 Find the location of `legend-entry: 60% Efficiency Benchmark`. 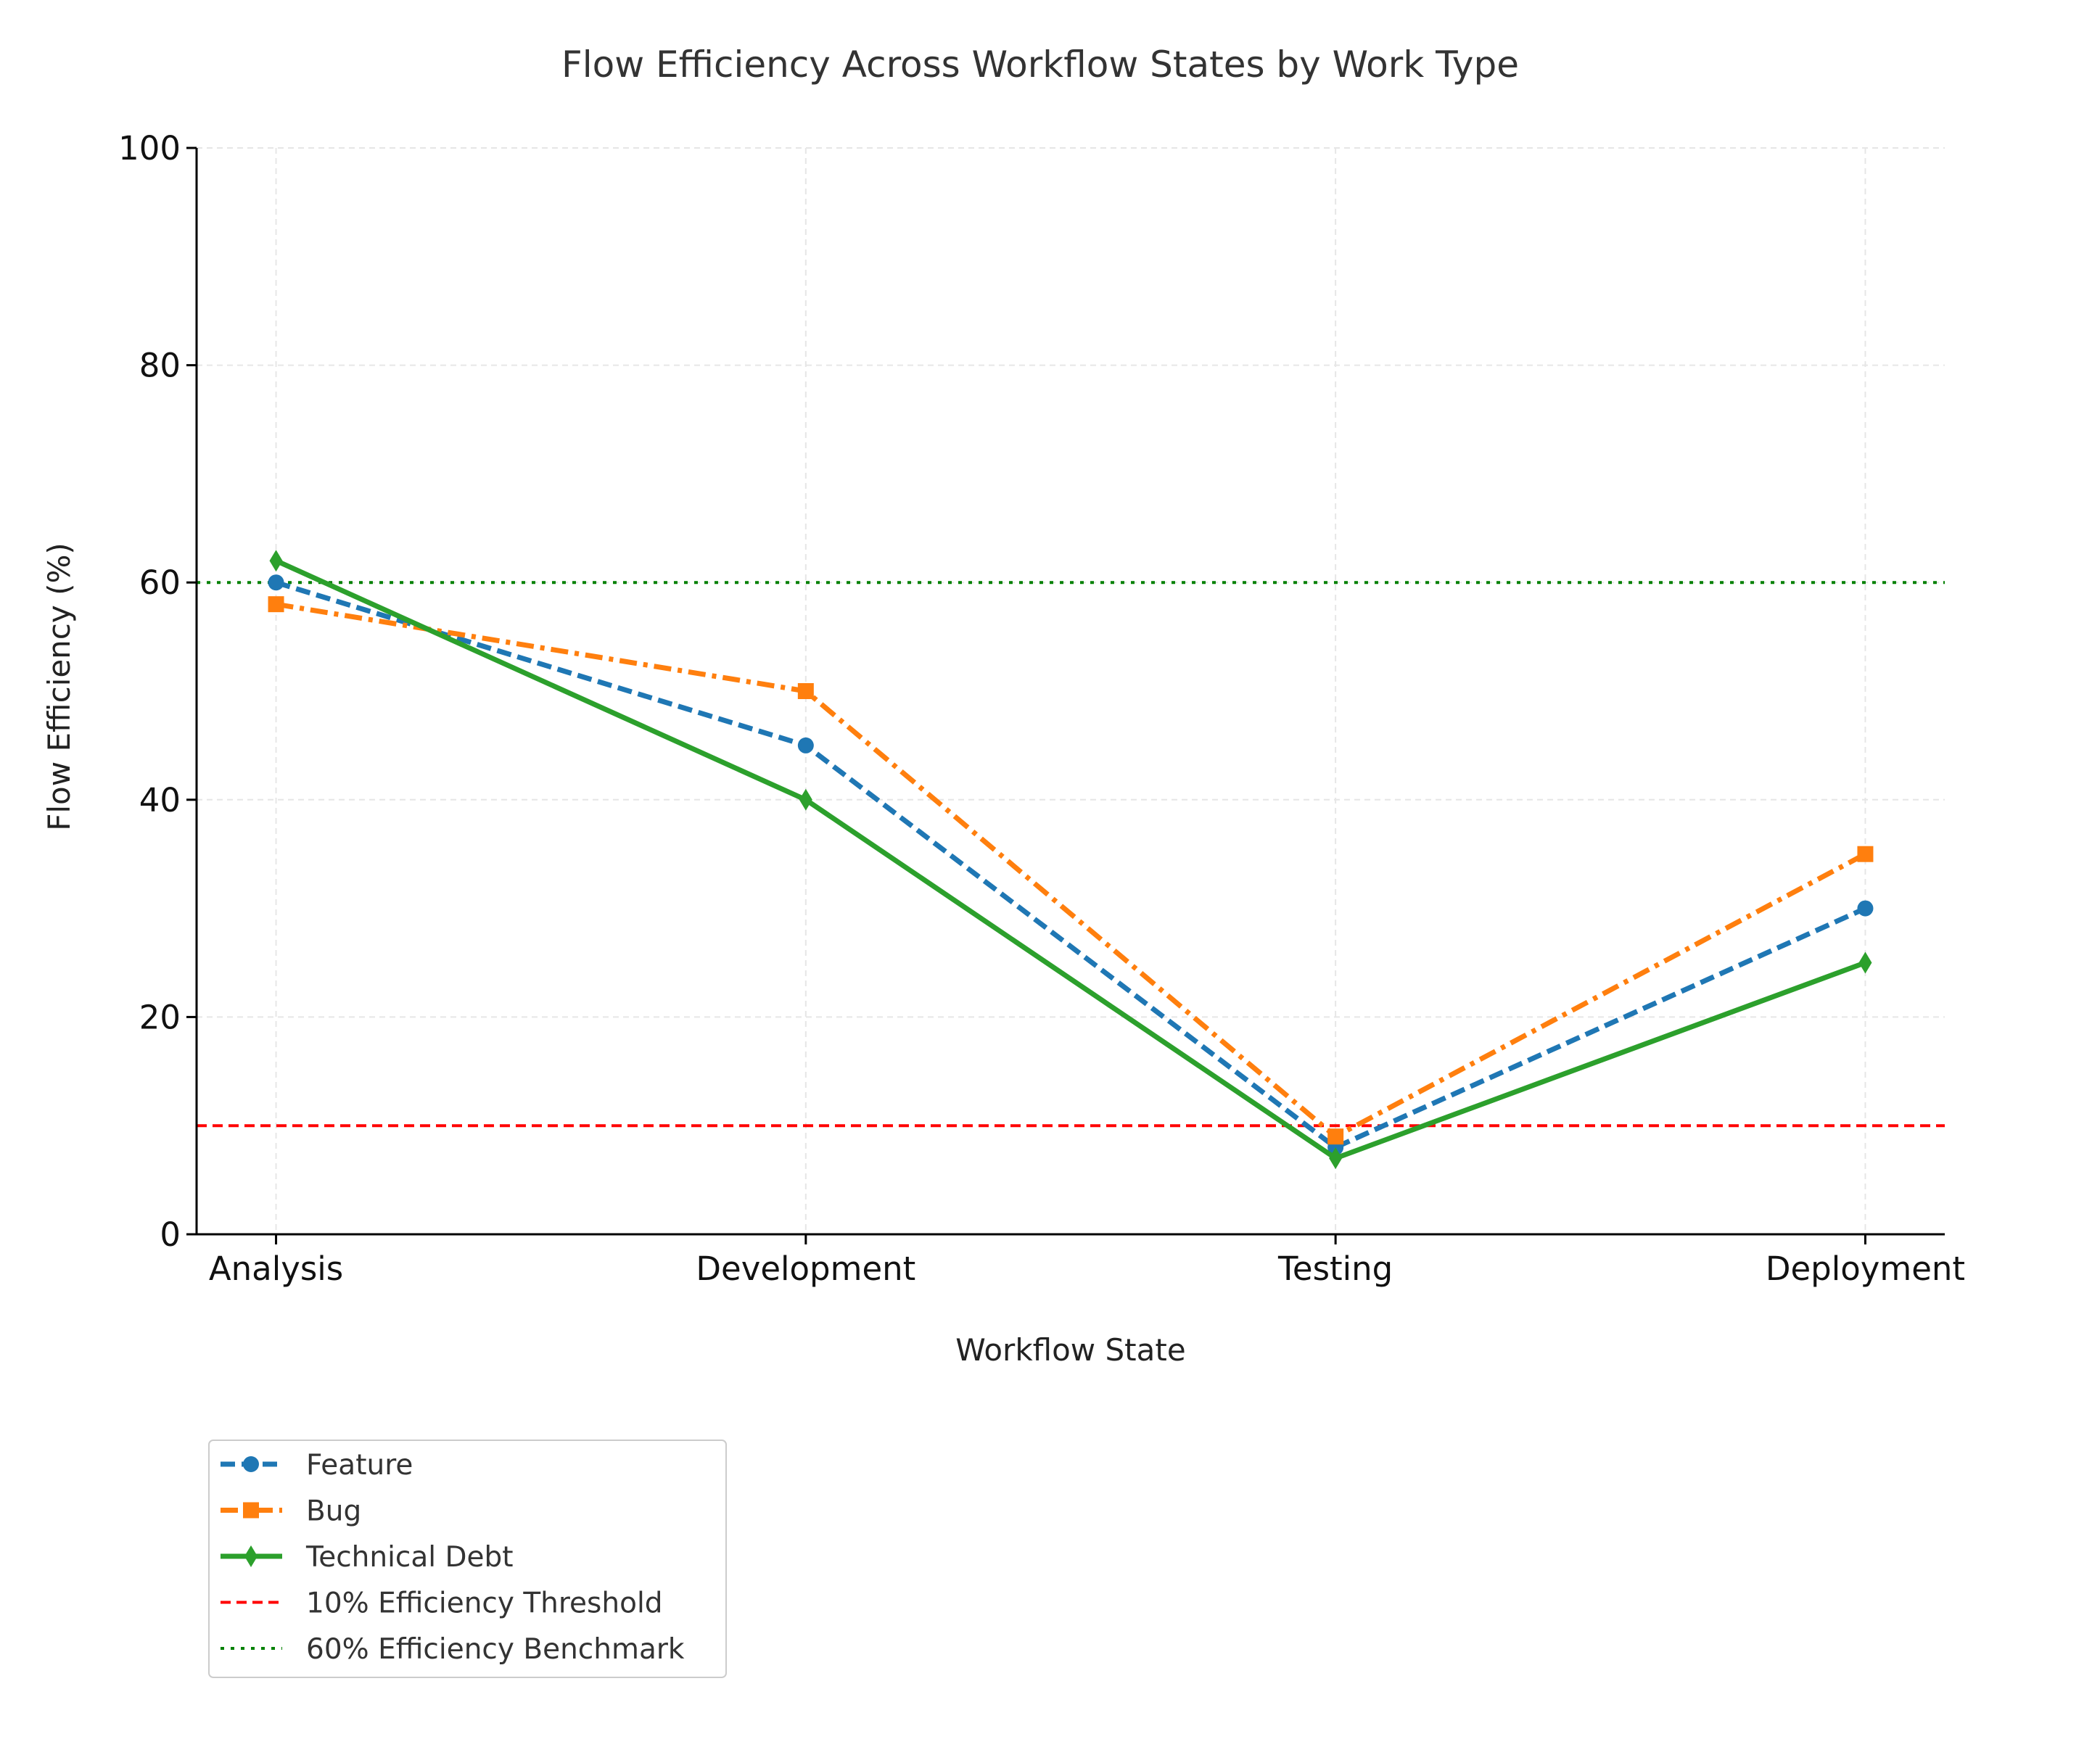

legend-entry: 60% Efficiency Benchmark is located at coordinates (453, 1649).